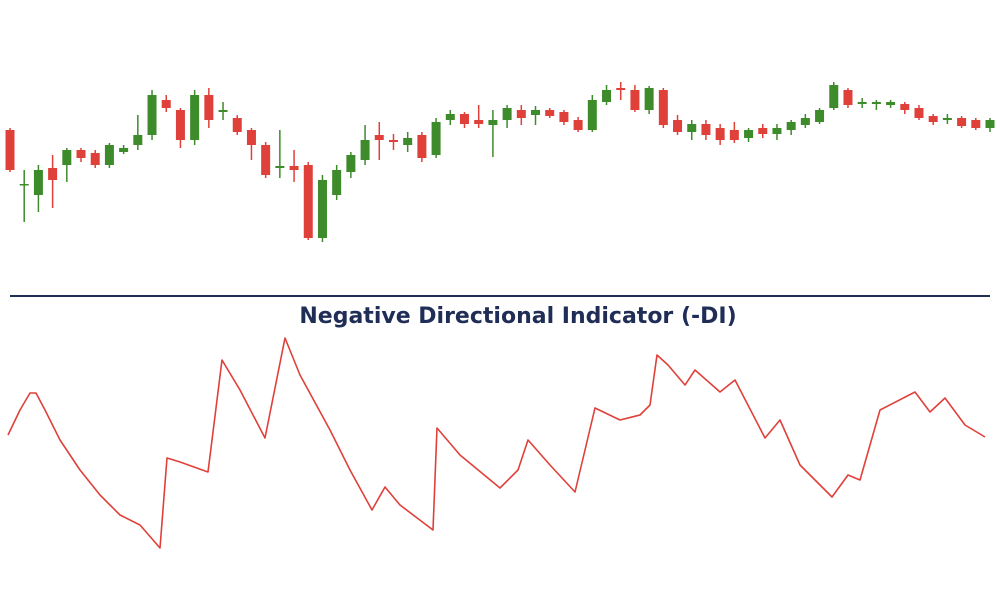  What do you see at coordinates (517, 316) in the screenshot?
I see `indicator-title: Negative Directional Indicator (-DI)` at bounding box center [517, 316].